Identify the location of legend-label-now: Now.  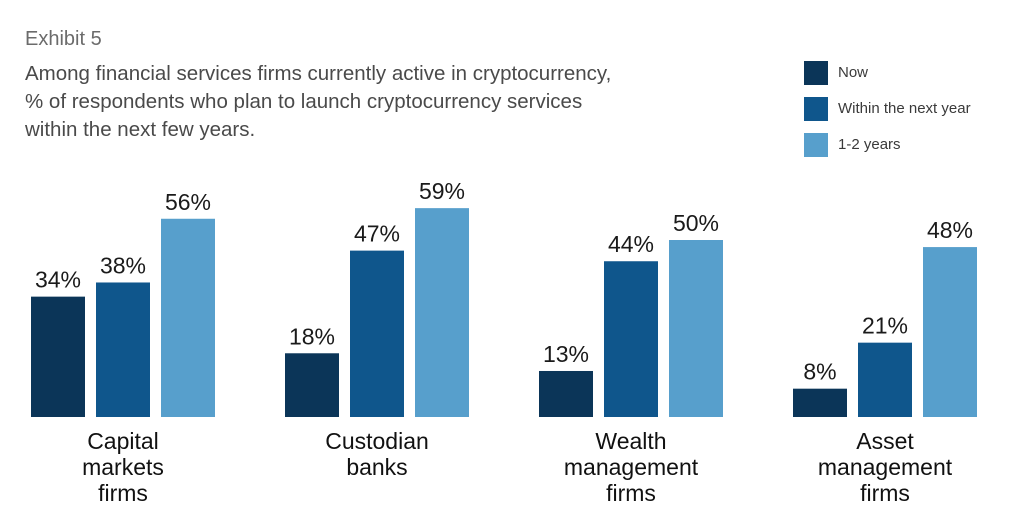
(853, 72).